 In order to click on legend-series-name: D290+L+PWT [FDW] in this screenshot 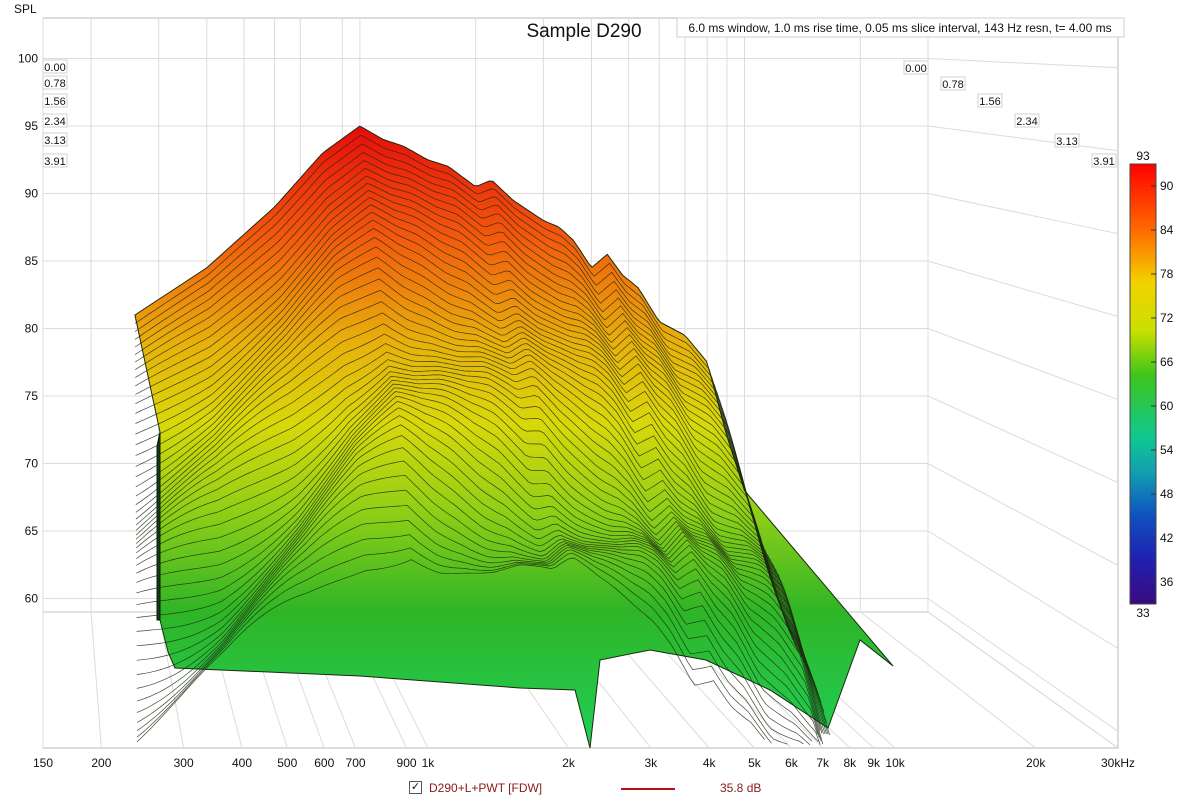, I will do `click(486, 788)`.